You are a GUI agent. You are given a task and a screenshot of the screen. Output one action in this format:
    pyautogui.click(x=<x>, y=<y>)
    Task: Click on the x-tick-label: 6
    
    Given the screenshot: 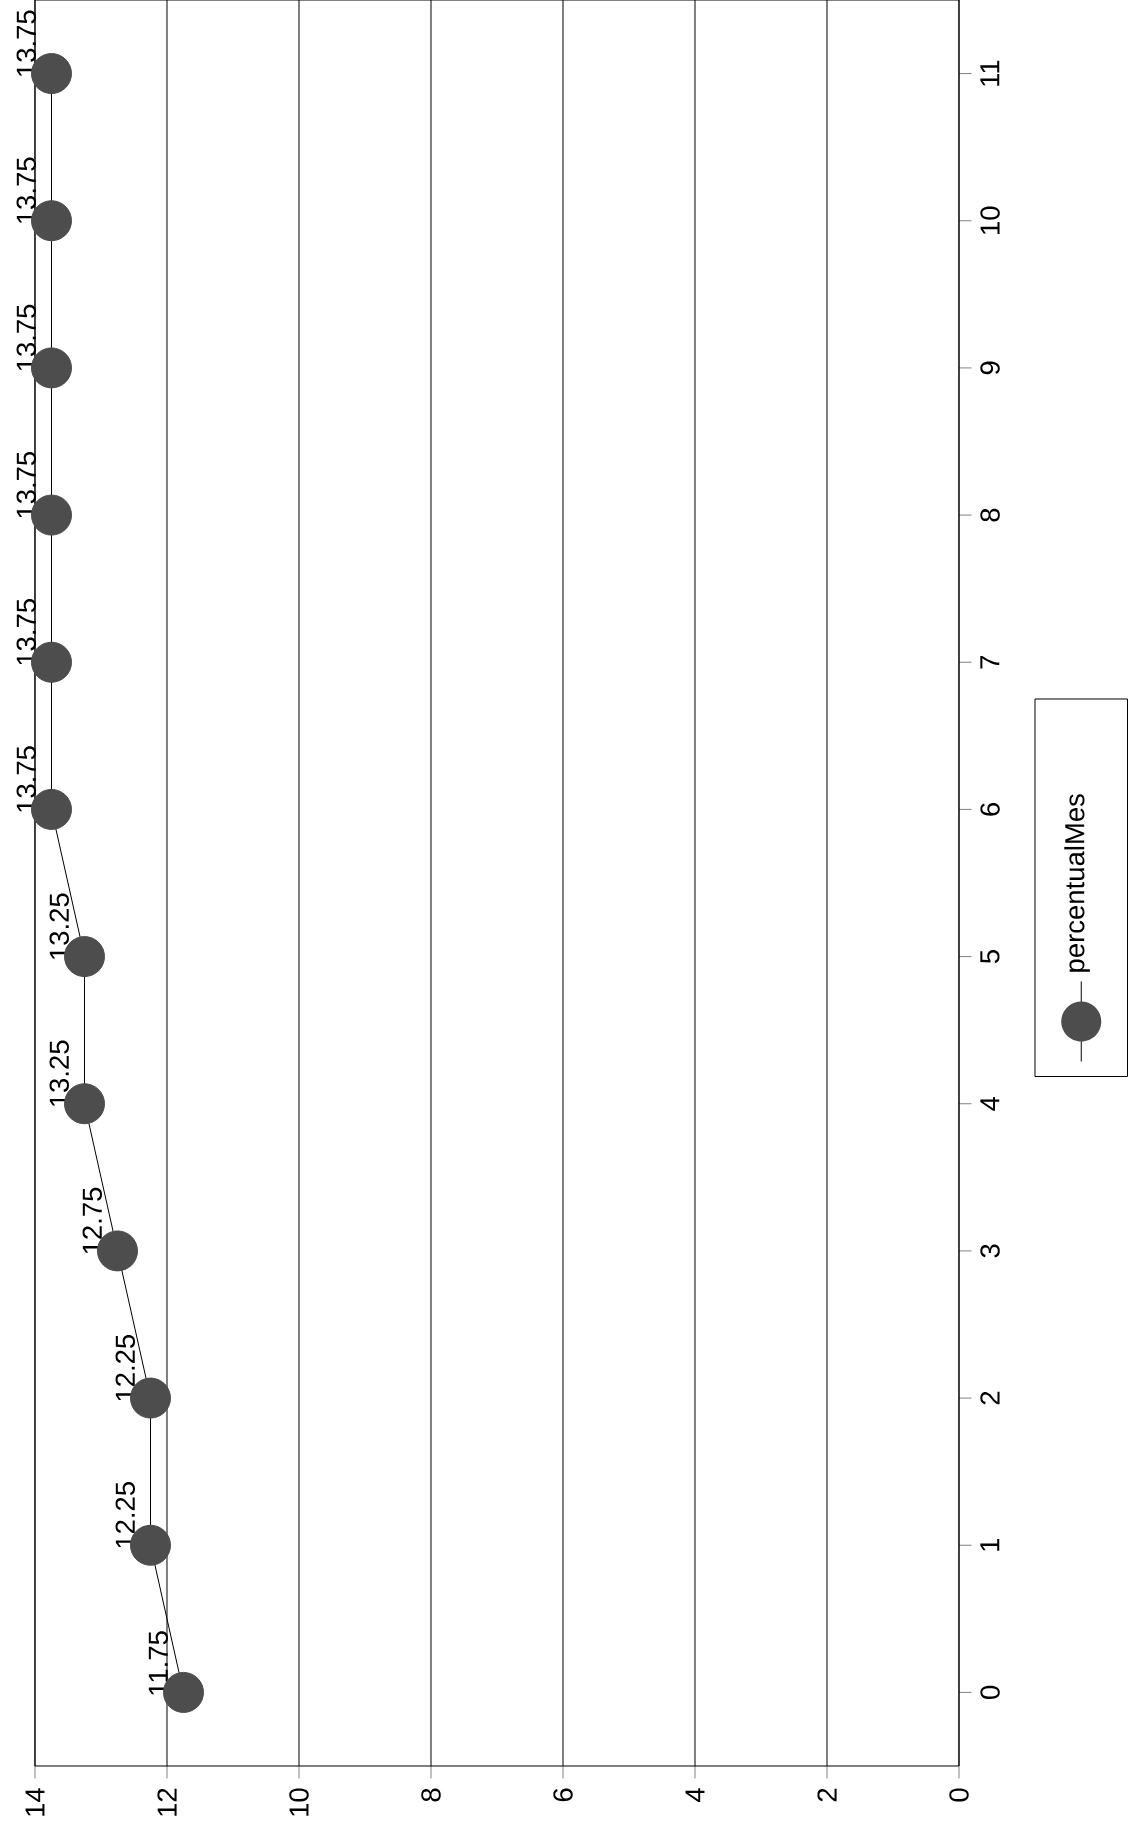 What is the action you would take?
    pyautogui.click(x=563, y=1795)
    